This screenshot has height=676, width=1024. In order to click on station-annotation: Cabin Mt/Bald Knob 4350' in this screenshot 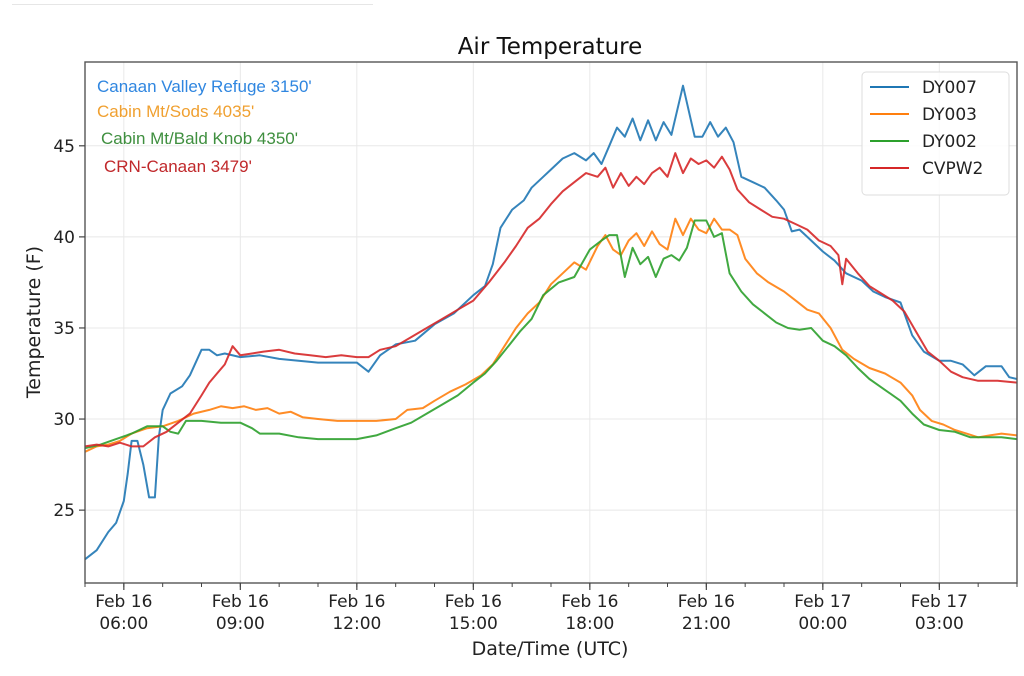, I will do `click(199, 138)`.